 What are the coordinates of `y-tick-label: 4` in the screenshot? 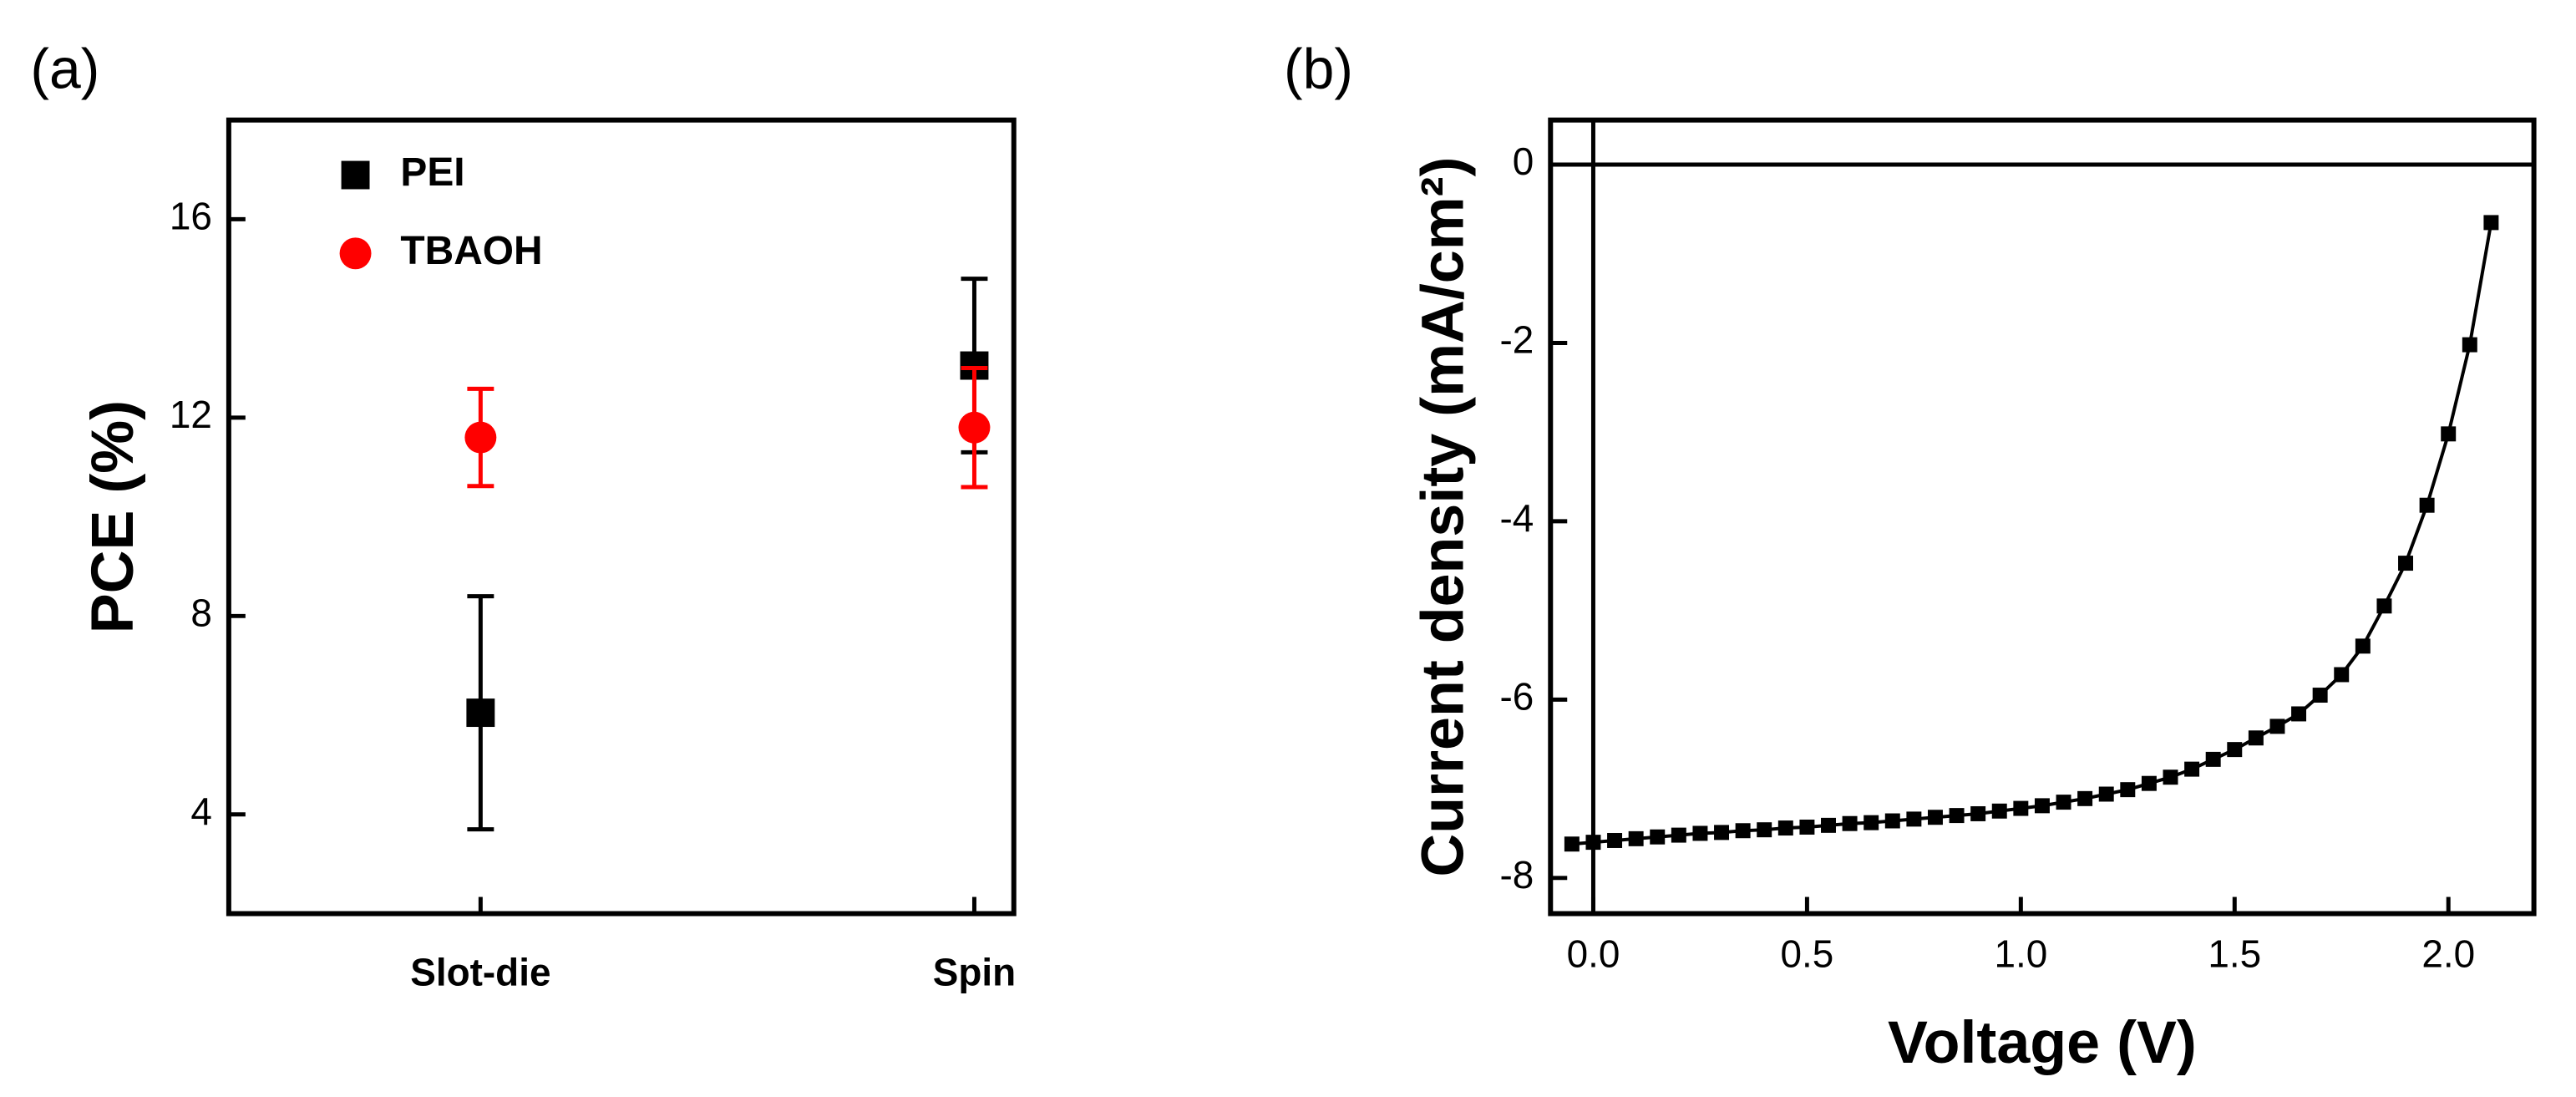 It's located at (201, 811).